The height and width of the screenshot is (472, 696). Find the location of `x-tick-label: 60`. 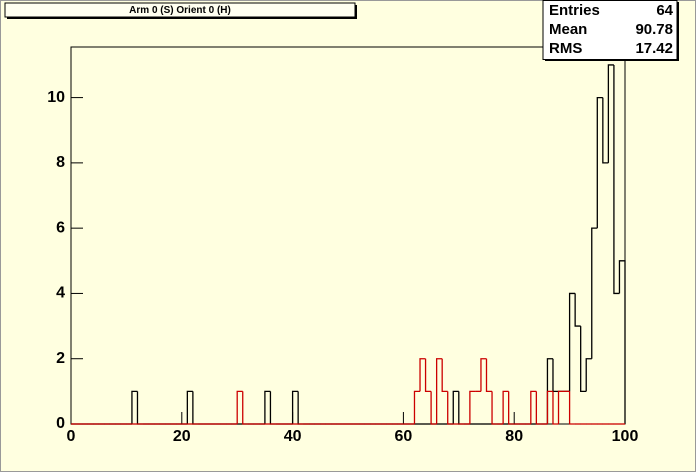

x-tick-label: 60 is located at coordinates (404, 436).